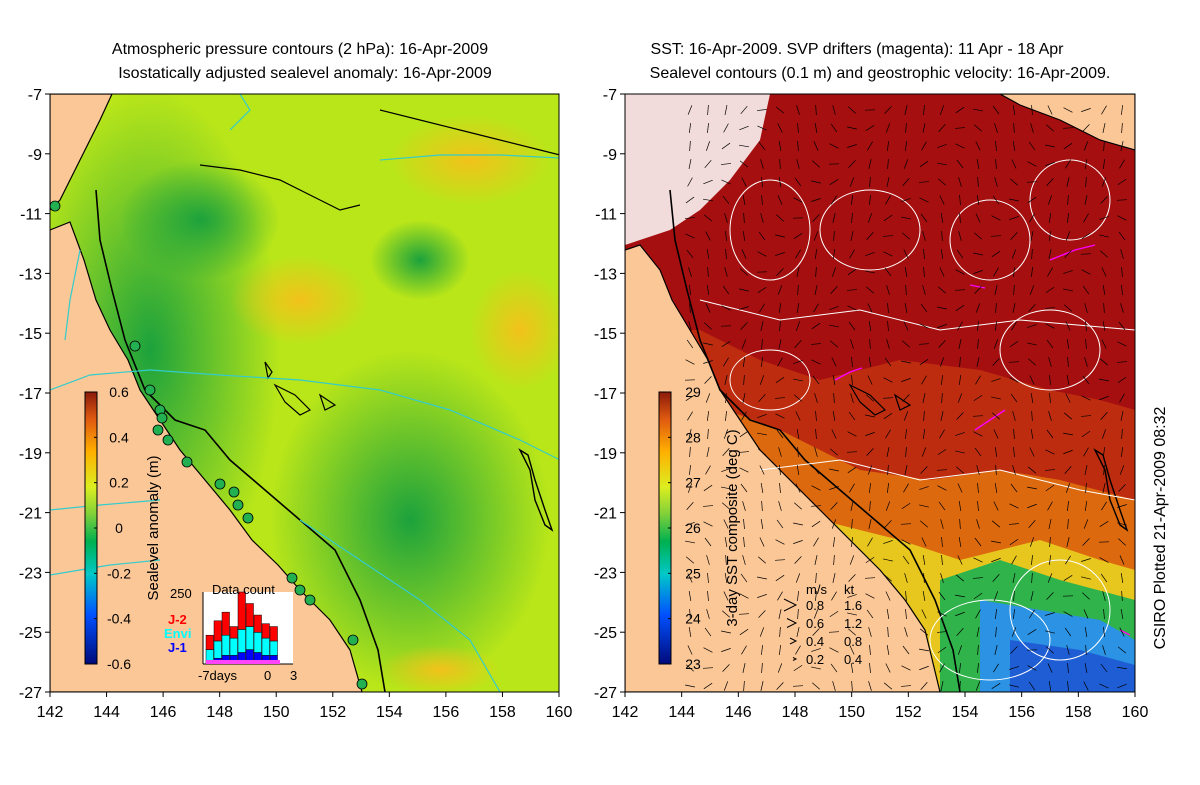 This screenshot has height=785, width=1200. What do you see at coordinates (243, 589) in the screenshot?
I see `inset-title: Data count` at bounding box center [243, 589].